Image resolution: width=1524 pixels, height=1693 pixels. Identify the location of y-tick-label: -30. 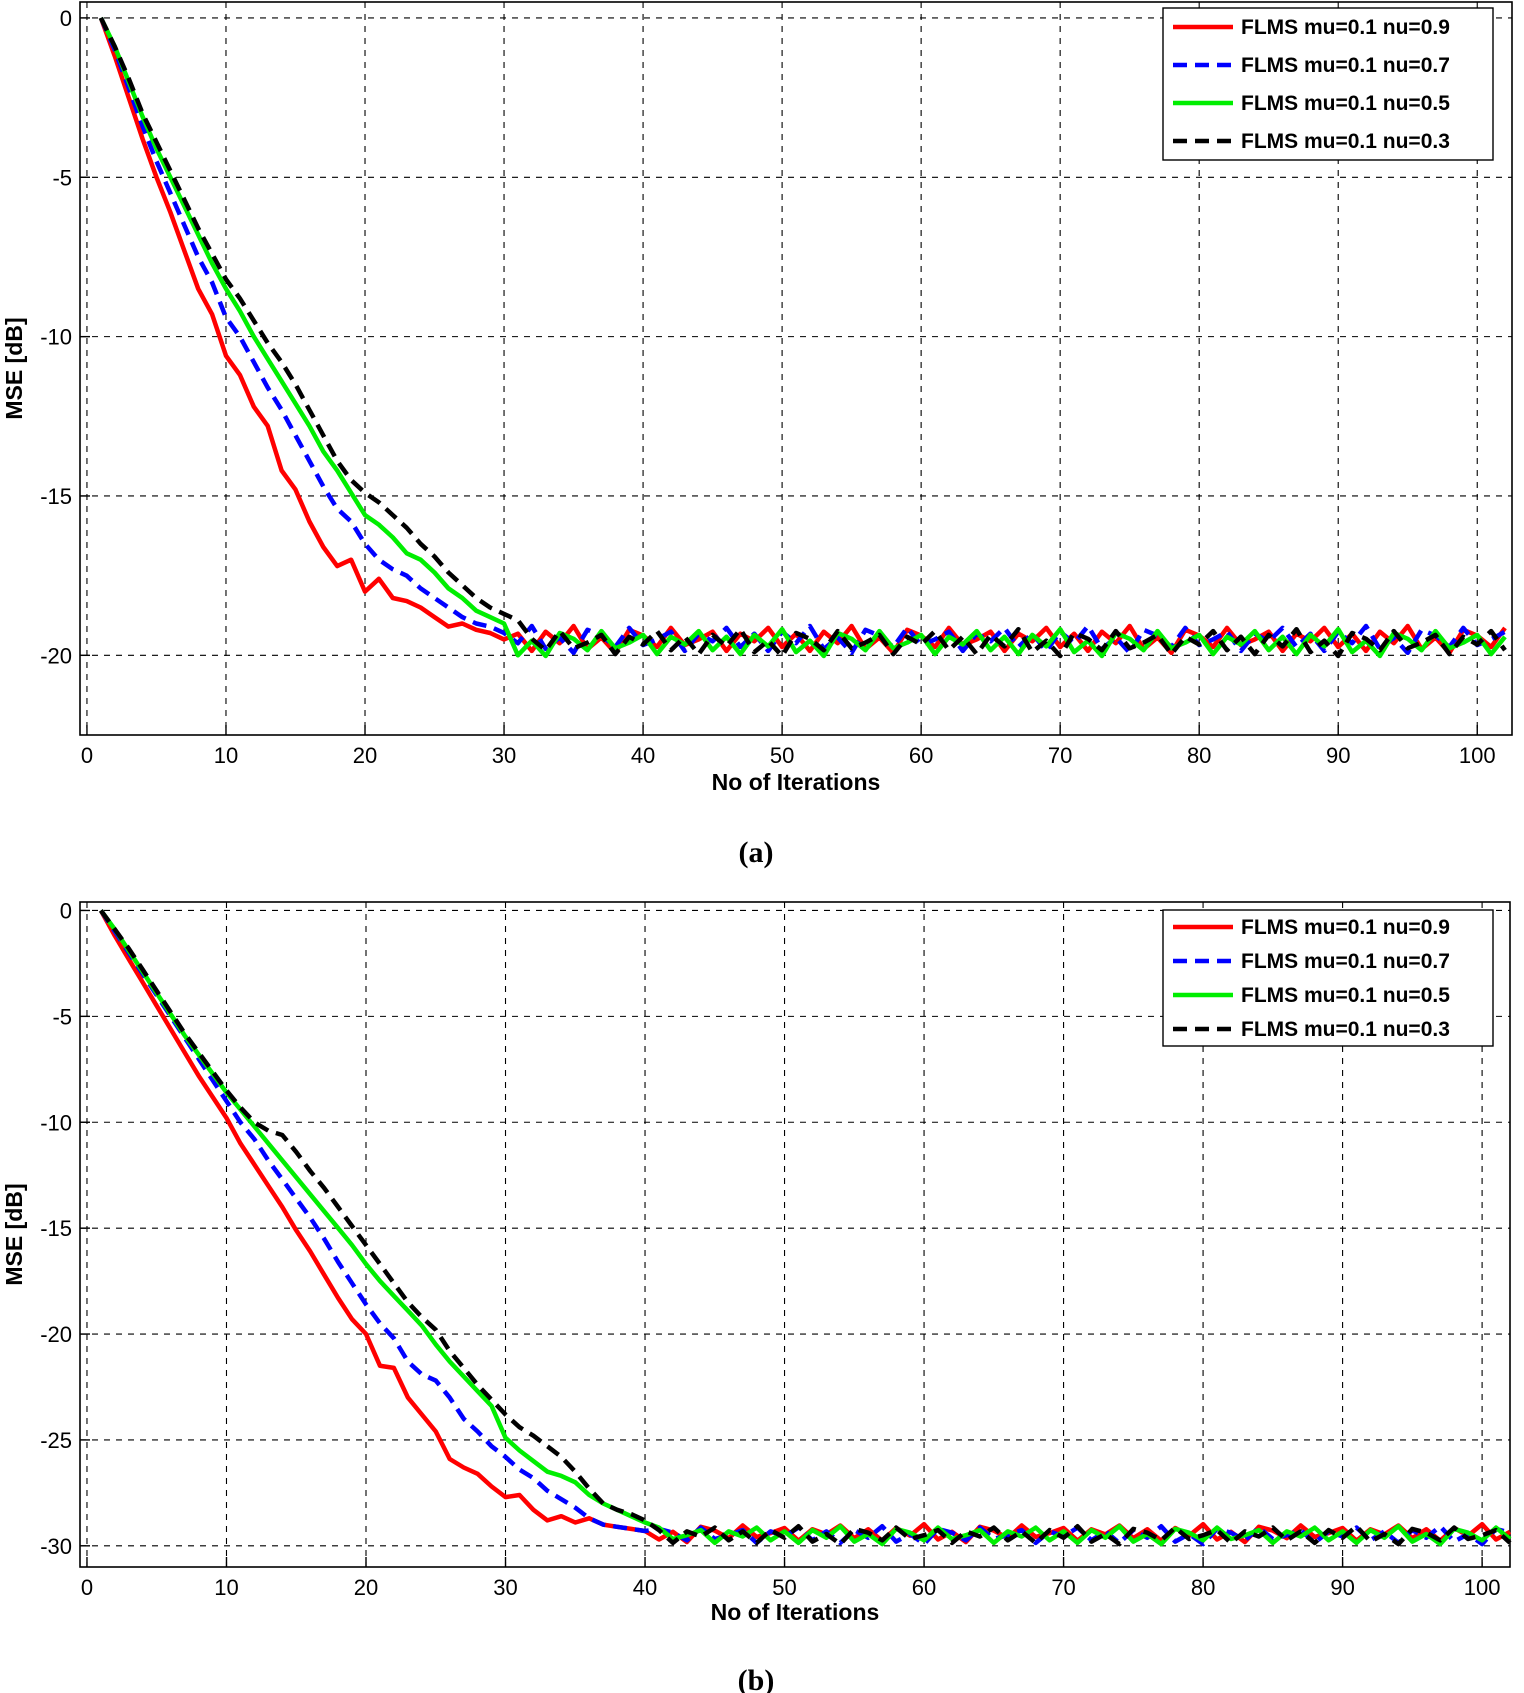
(56, 1546).